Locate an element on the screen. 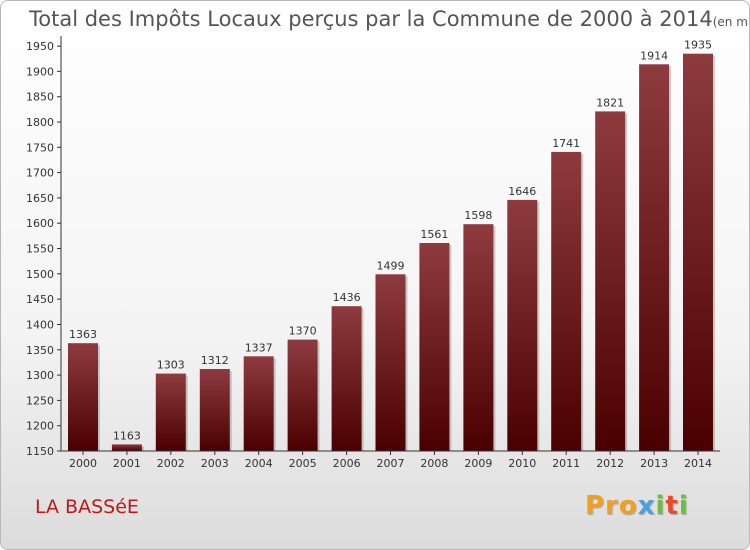  value-label-2005: 1370 is located at coordinates (303, 331).